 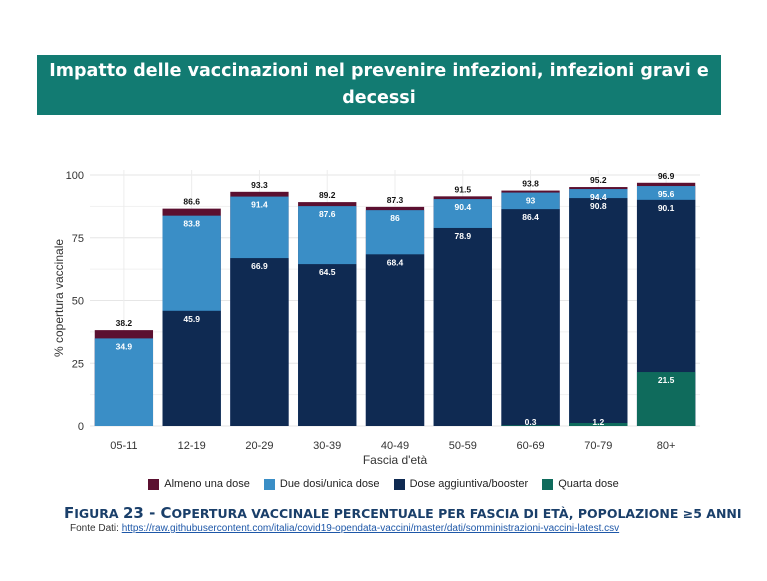 What do you see at coordinates (598, 197) in the screenshot?
I see `value-label: 94.4` at bounding box center [598, 197].